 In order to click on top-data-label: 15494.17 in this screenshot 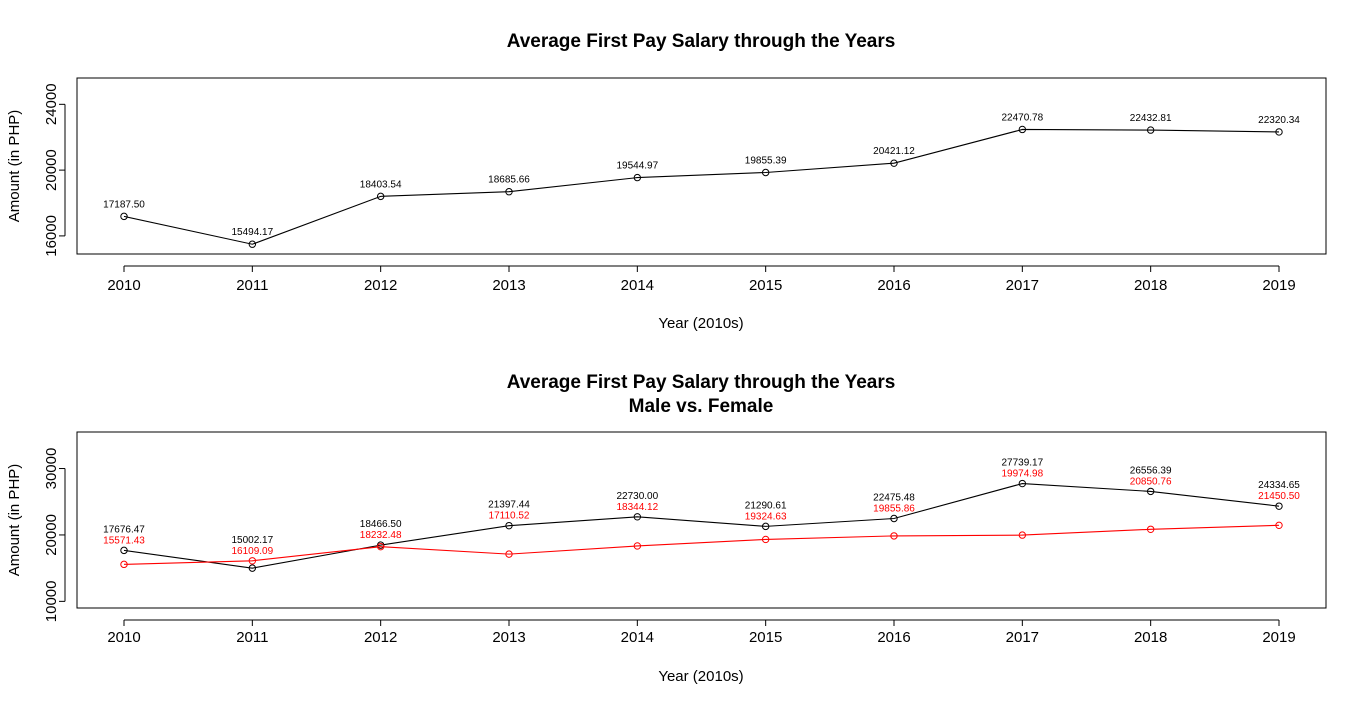, I will do `click(252, 232)`.